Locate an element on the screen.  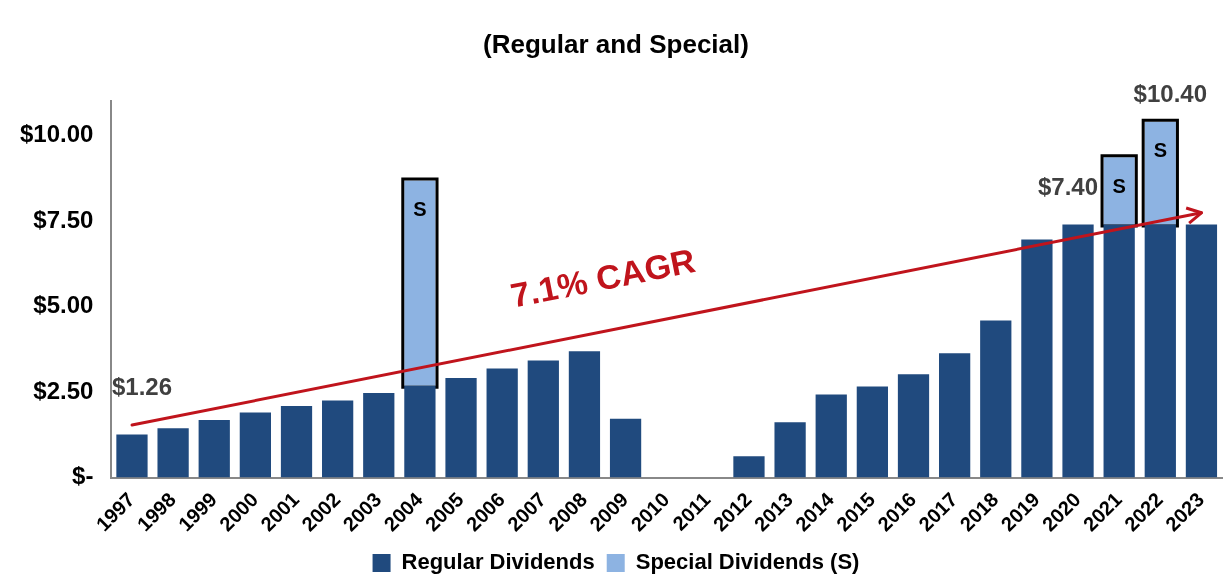
y-tick-label: $2.50 is located at coordinates (63, 390).